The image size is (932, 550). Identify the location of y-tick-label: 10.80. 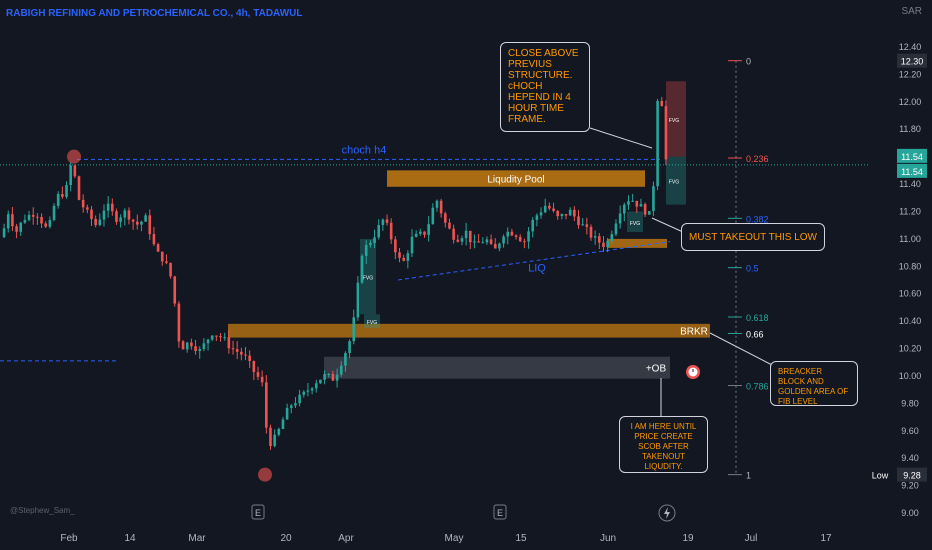
(910, 266).